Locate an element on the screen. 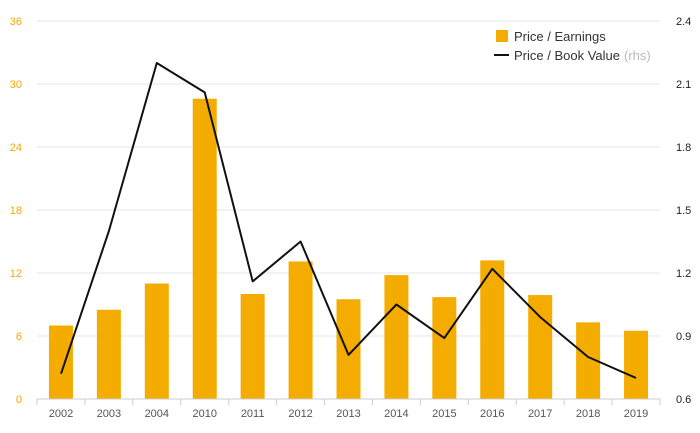 This screenshot has height=433, width=700. x-tick-label: 2013 is located at coordinates (348, 414).